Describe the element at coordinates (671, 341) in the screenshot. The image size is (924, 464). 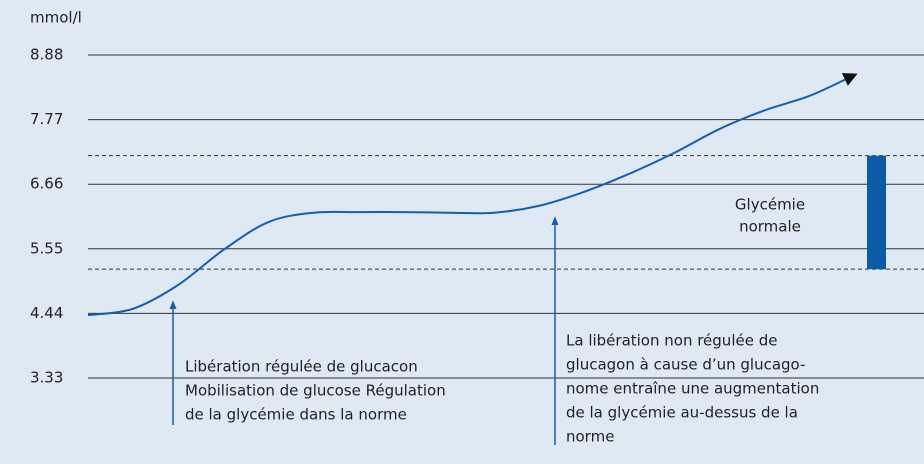
I see `annotation-text: La libération non régulée de` at that location.